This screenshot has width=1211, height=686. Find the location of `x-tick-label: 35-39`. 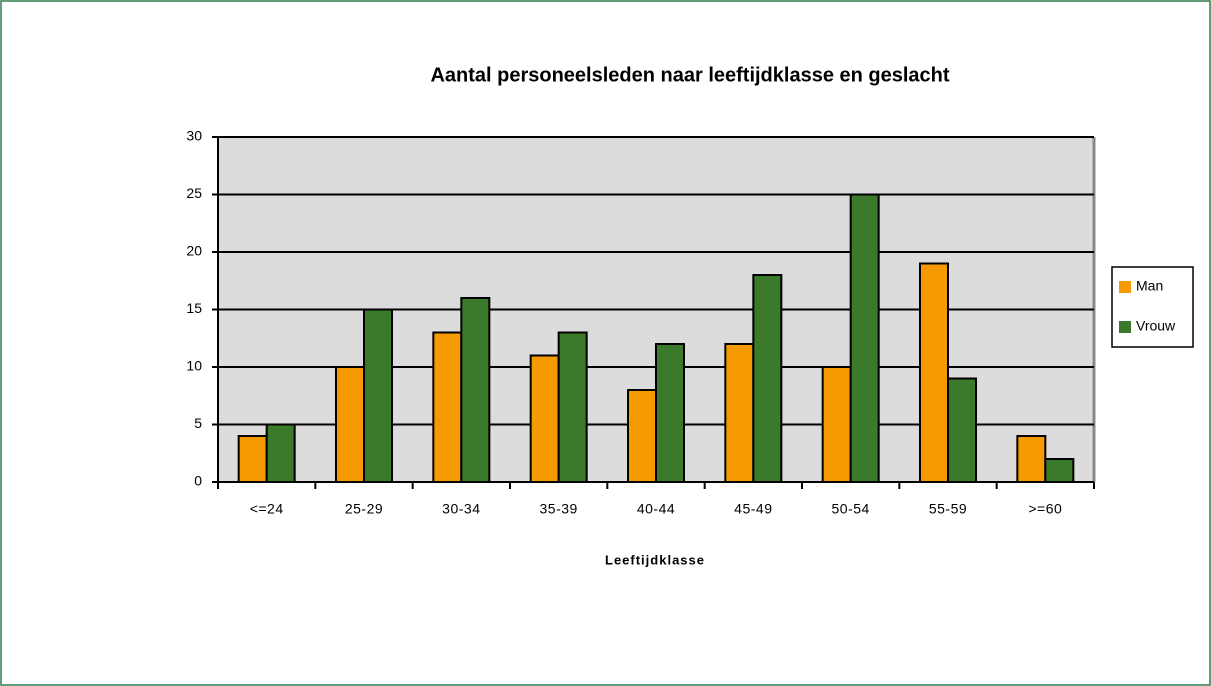

x-tick-label: 35-39 is located at coordinates (559, 509).